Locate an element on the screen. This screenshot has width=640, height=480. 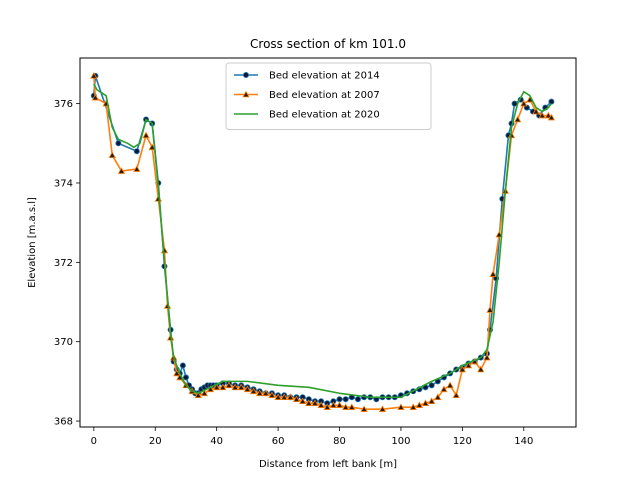
y-tick-label: 374 is located at coordinates (63, 183).